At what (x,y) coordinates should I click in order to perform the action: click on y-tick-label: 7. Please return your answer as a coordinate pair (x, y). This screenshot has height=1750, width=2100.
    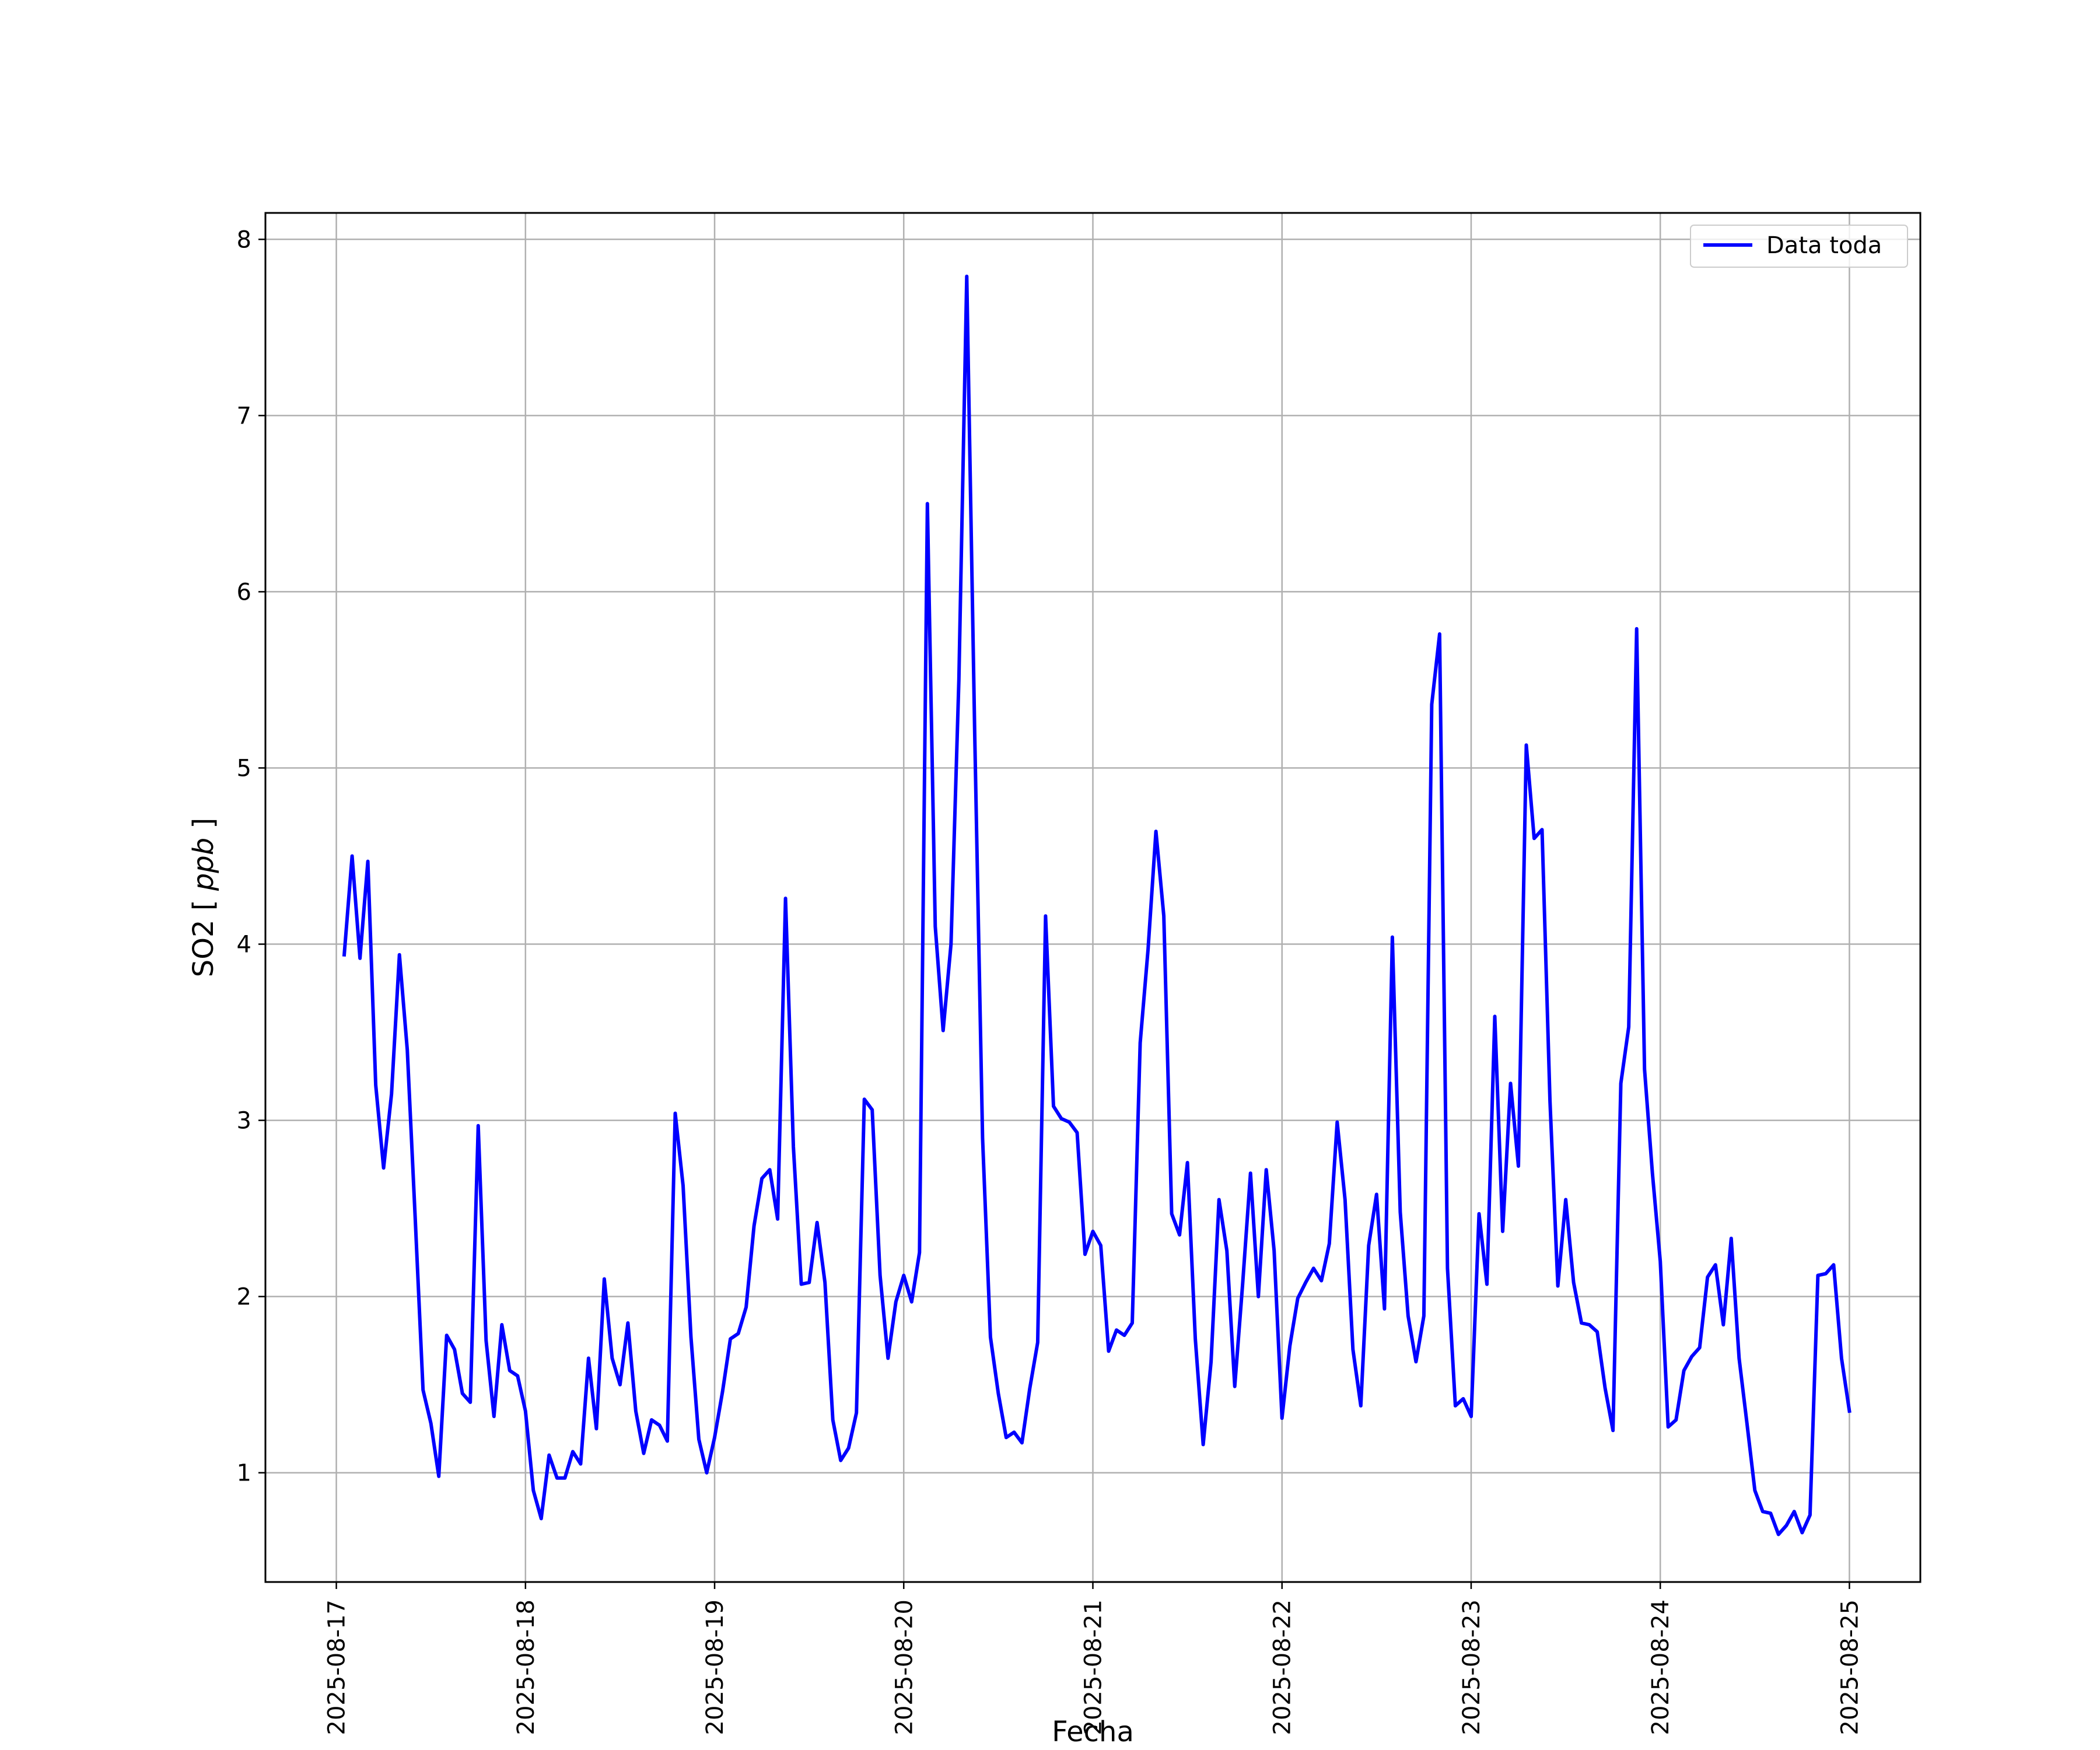
    Looking at the image, I should click on (244, 415).